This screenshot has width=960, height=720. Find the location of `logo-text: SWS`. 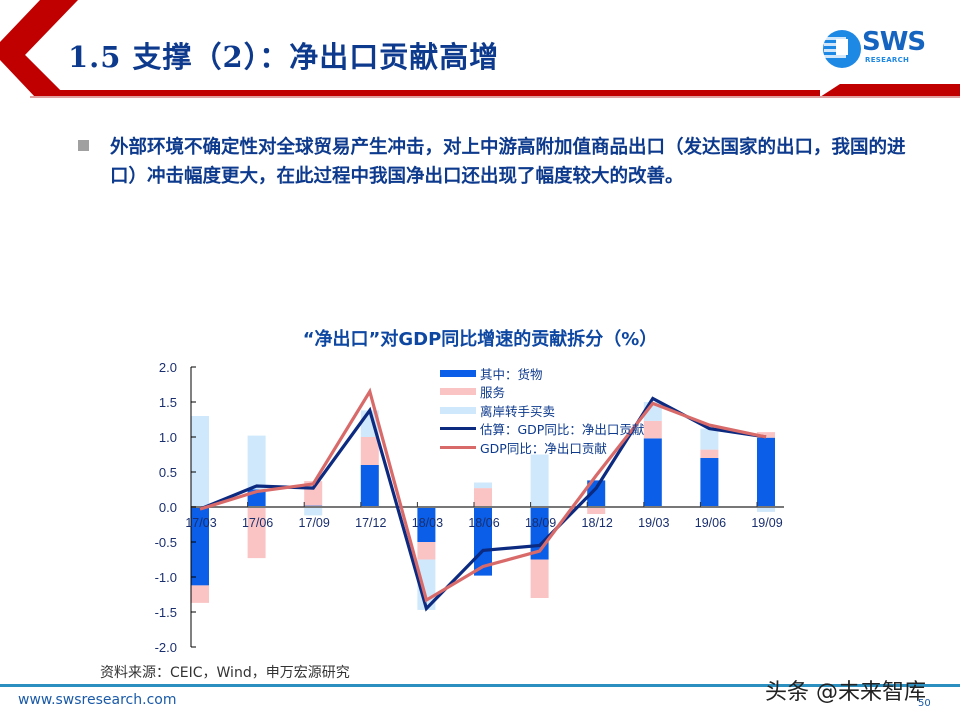

logo-text: SWS is located at coordinates (894, 42).